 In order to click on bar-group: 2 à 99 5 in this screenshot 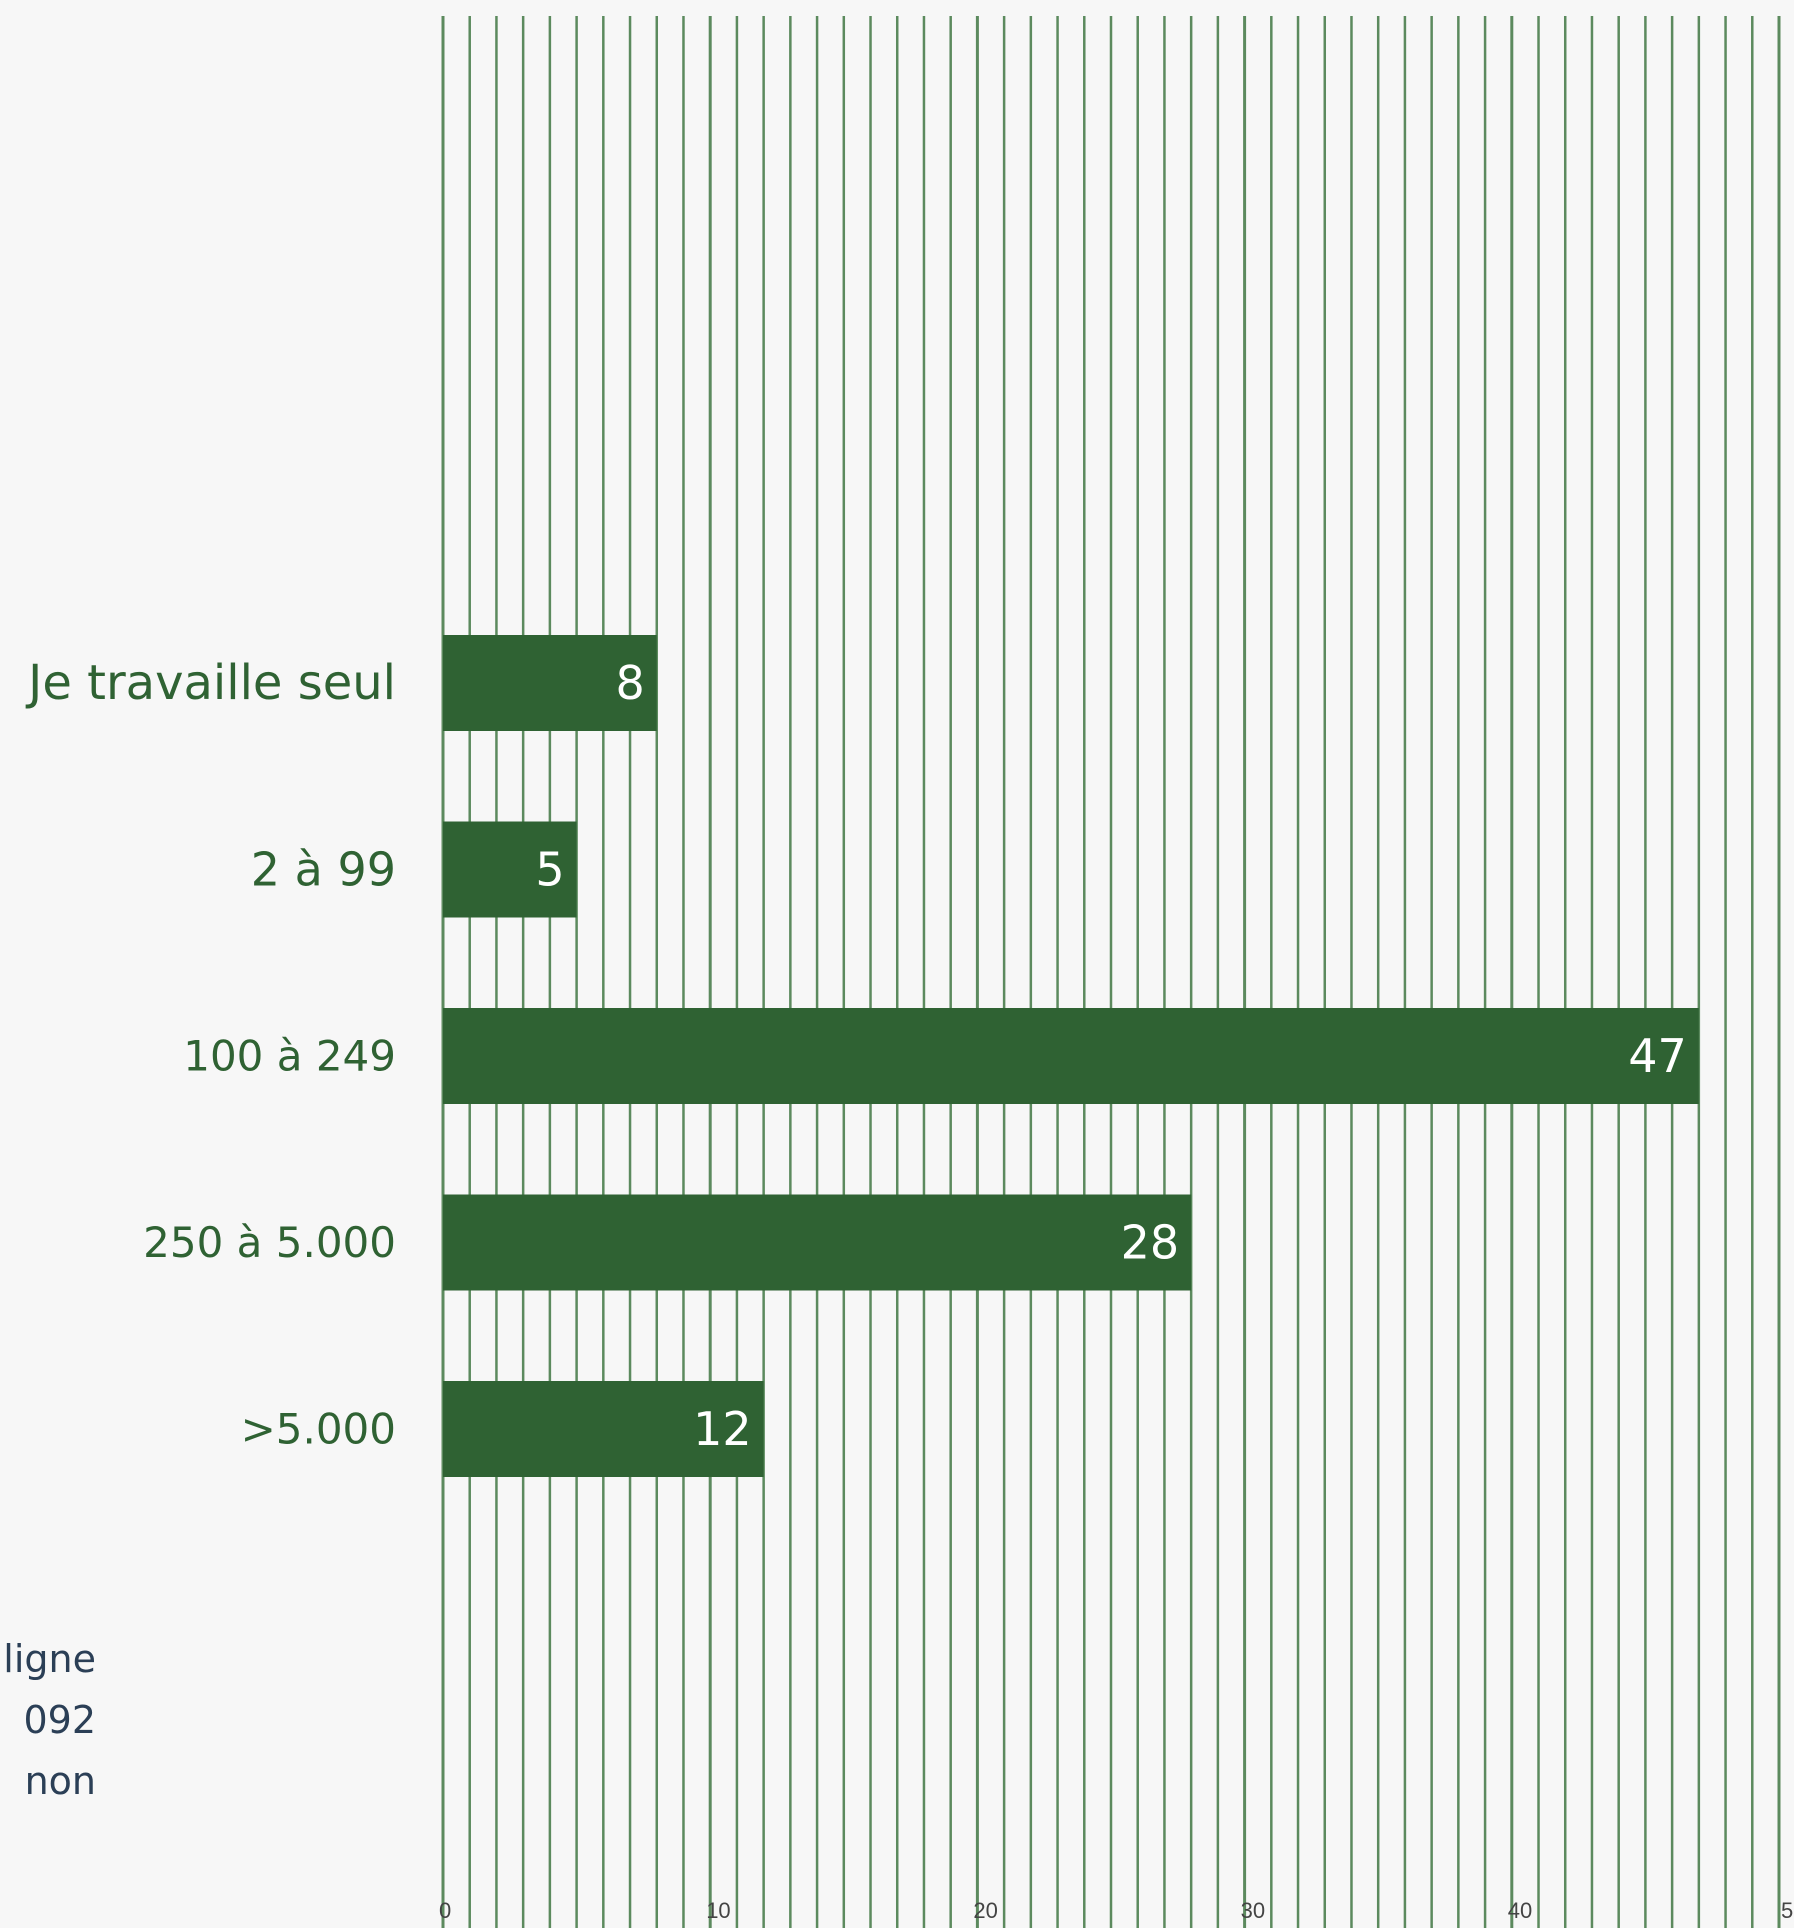, I will do `click(414, 869)`.